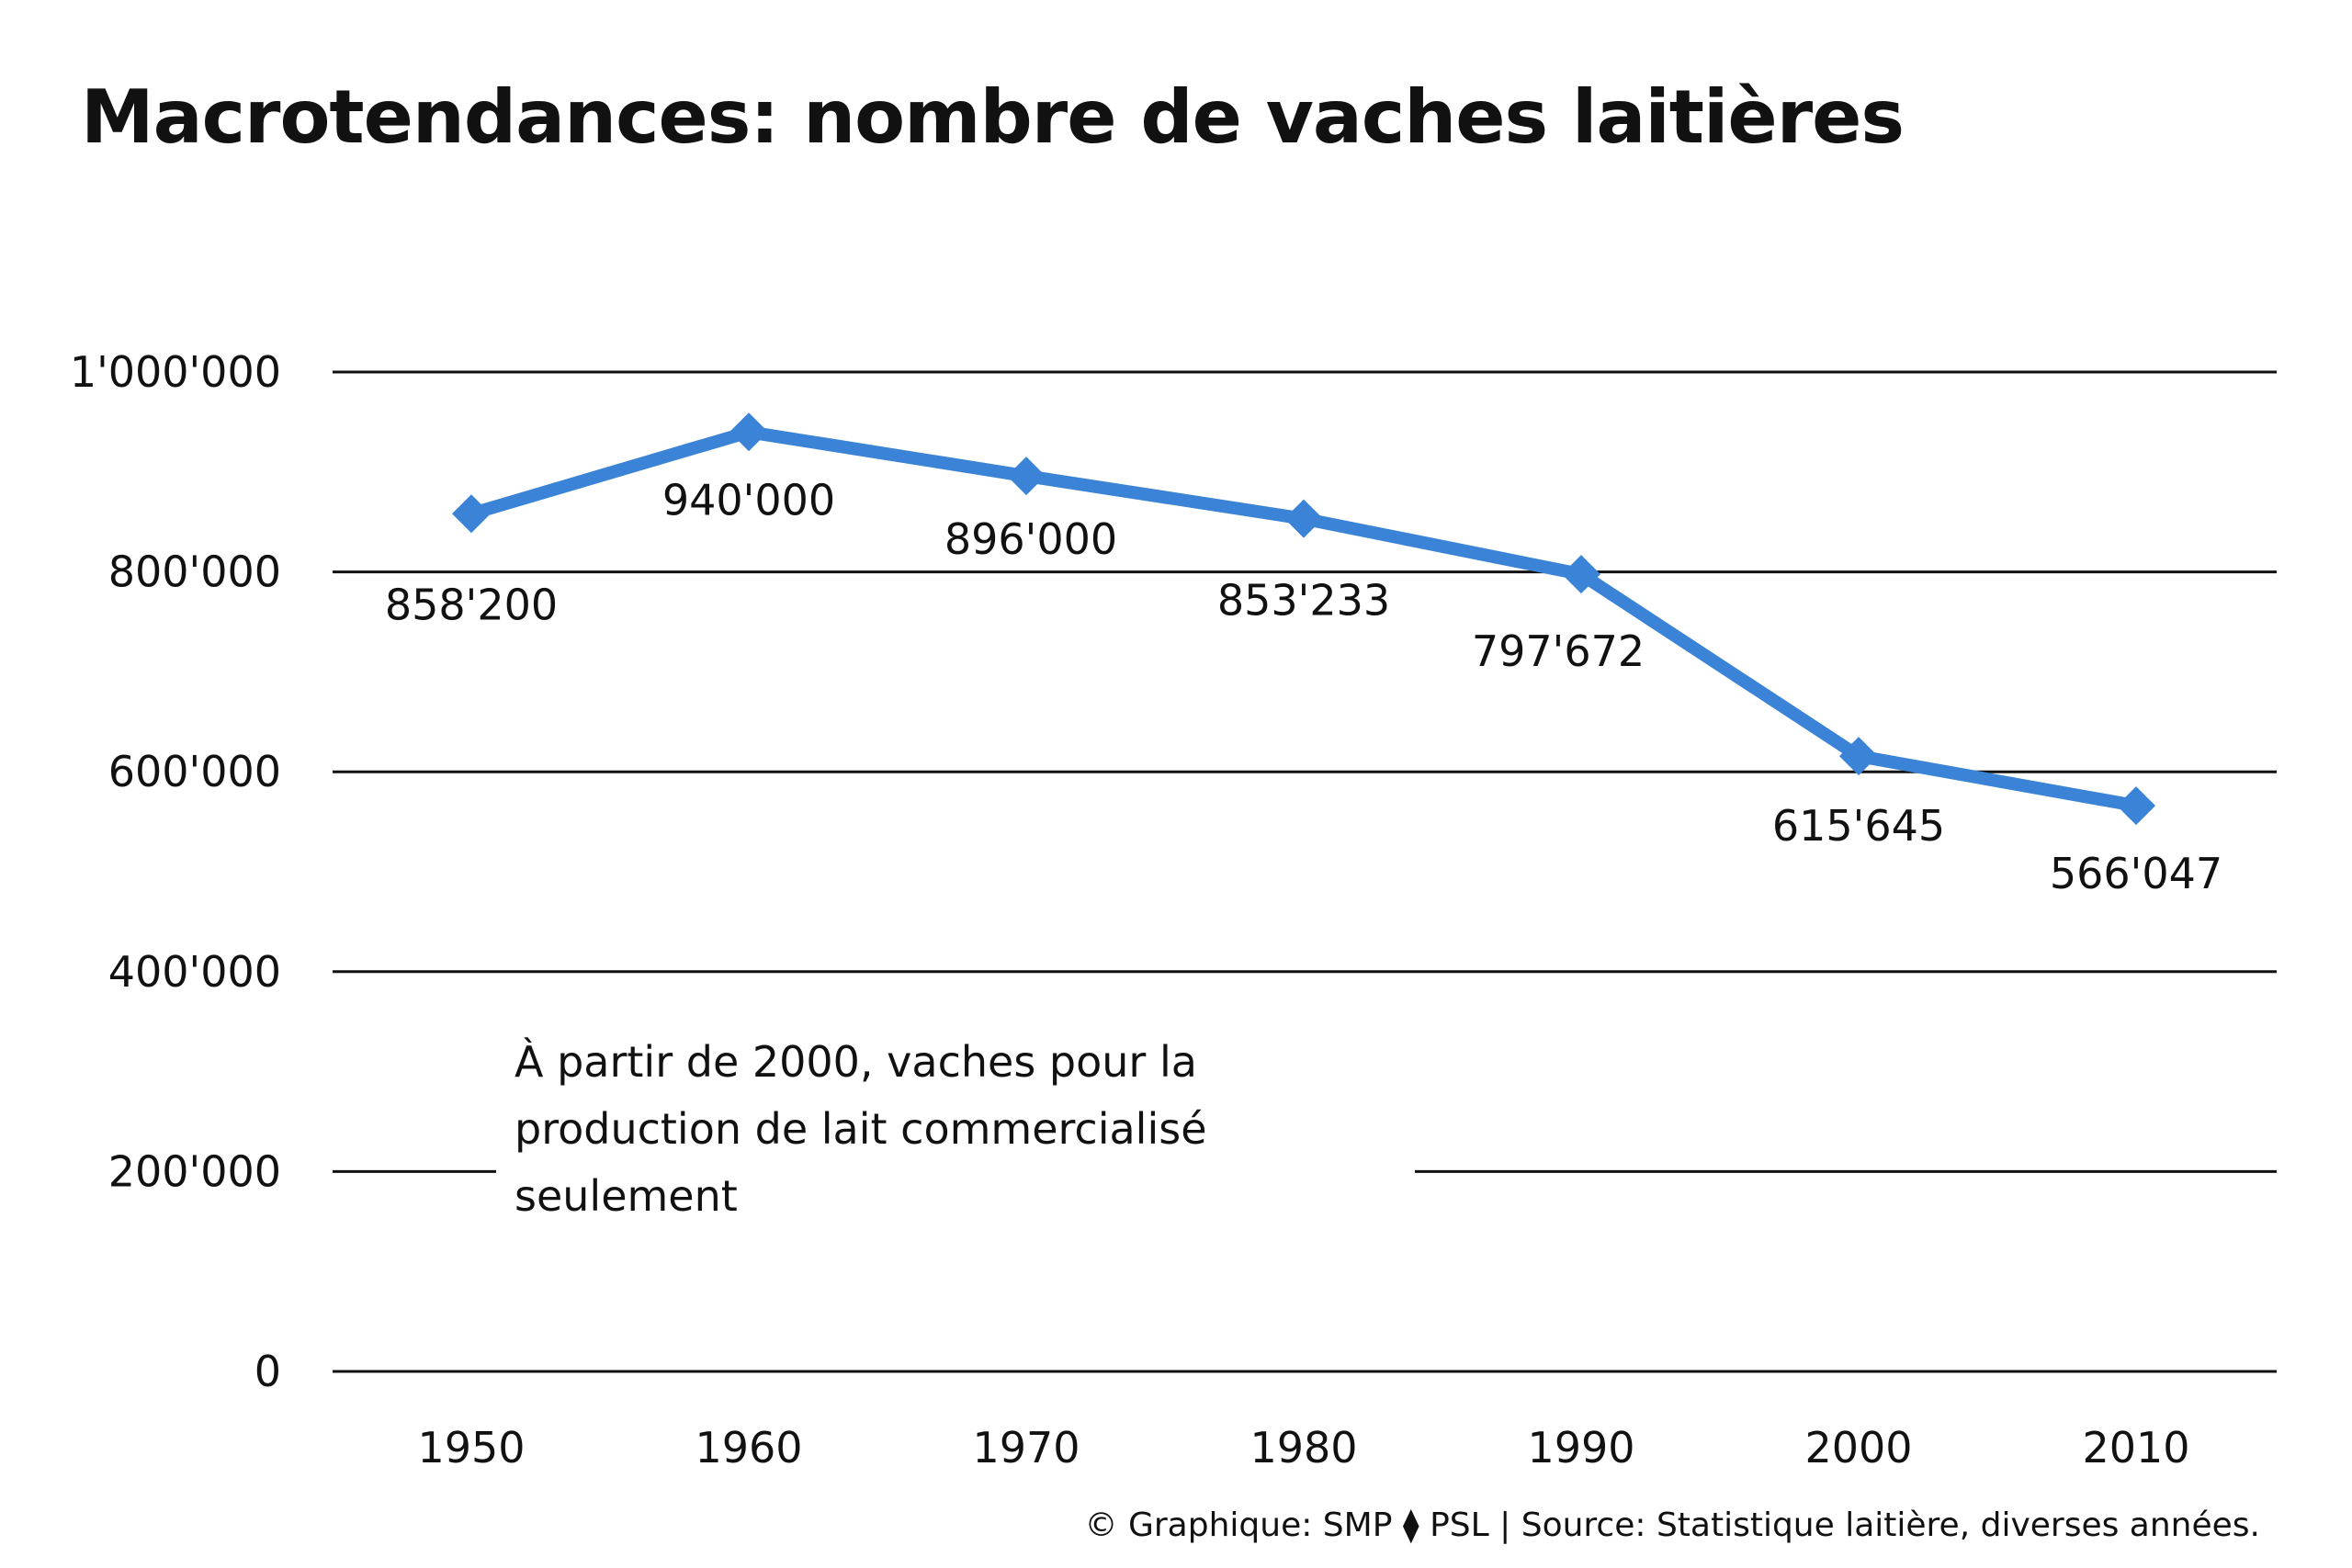  What do you see at coordinates (2136, 1448) in the screenshot?
I see `x-tick-label: 2010` at bounding box center [2136, 1448].